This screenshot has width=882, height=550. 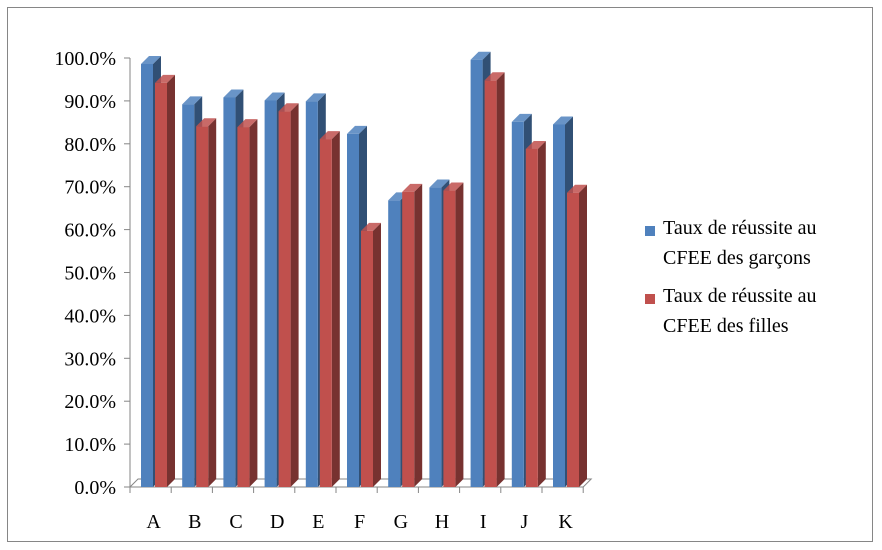 I want to click on y-tick-label: 40.0%, so click(x=90, y=316).